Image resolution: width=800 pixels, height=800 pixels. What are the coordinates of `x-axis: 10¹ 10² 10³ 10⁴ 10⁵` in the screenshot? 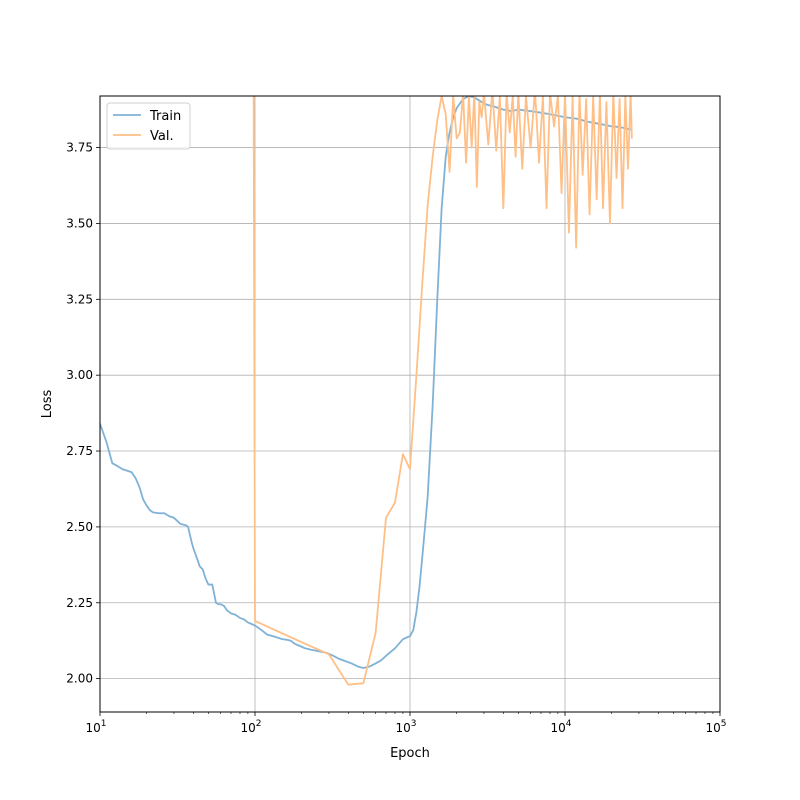 It's located at (406, 723).